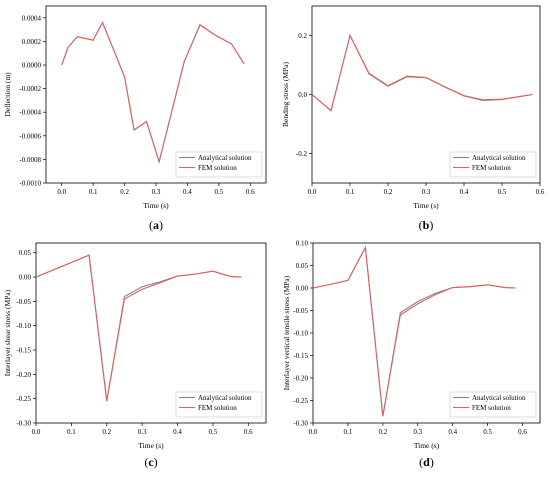  What do you see at coordinates (302, 36) in the screenshot?
I see `y-tick-label: 0.2` at bounding box center [302, 36].